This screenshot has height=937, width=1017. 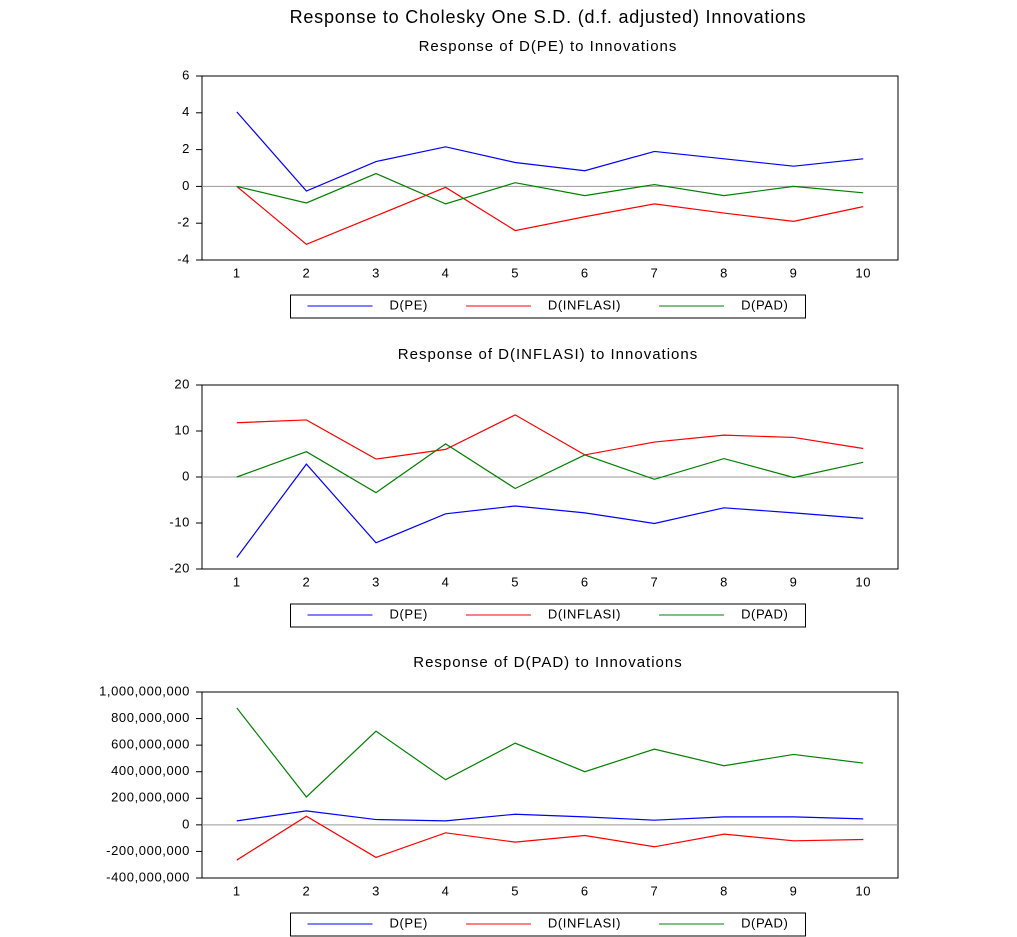 What do you see at coordinates (144, 690) in the screenshot?
I see `y-tick-label: 1,000,000,000` at bounding box center [144, 690].